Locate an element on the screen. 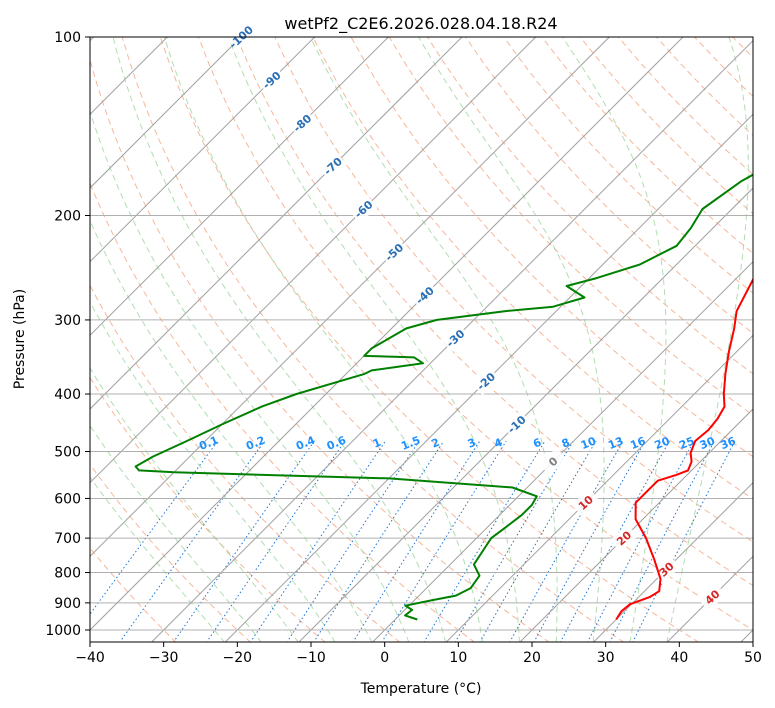 The width and height of the screenshot is (775, 708). mixing-ratio-label: 0.1 is located at coordinates (208, 443).